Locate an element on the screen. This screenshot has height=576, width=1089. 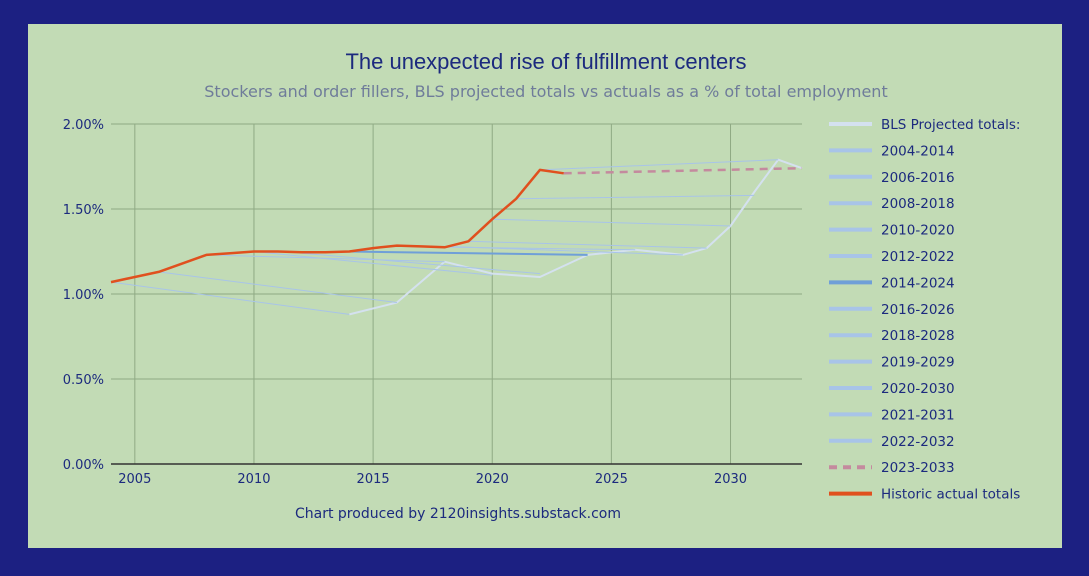
series-line-2021-2031 is located at coordinates (635, 197).